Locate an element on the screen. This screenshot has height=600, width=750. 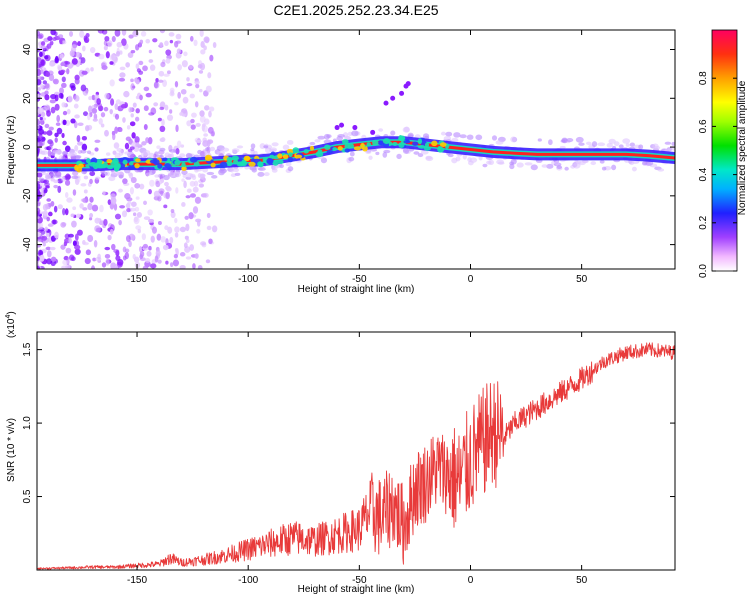
colorbar-tick-label: 0.6 is located at coordinates (703, 126).